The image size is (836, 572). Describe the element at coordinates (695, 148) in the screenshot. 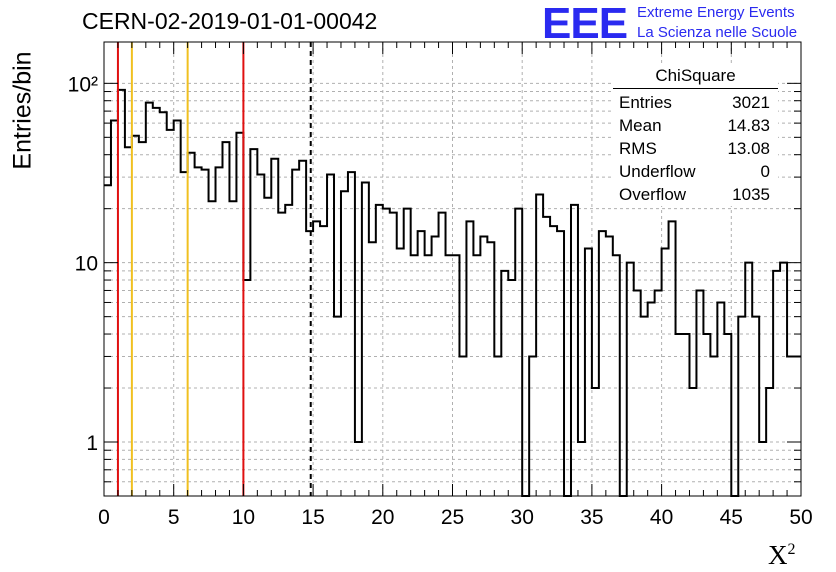

I see `stats-row-rms: RMS 13.08` at that location.